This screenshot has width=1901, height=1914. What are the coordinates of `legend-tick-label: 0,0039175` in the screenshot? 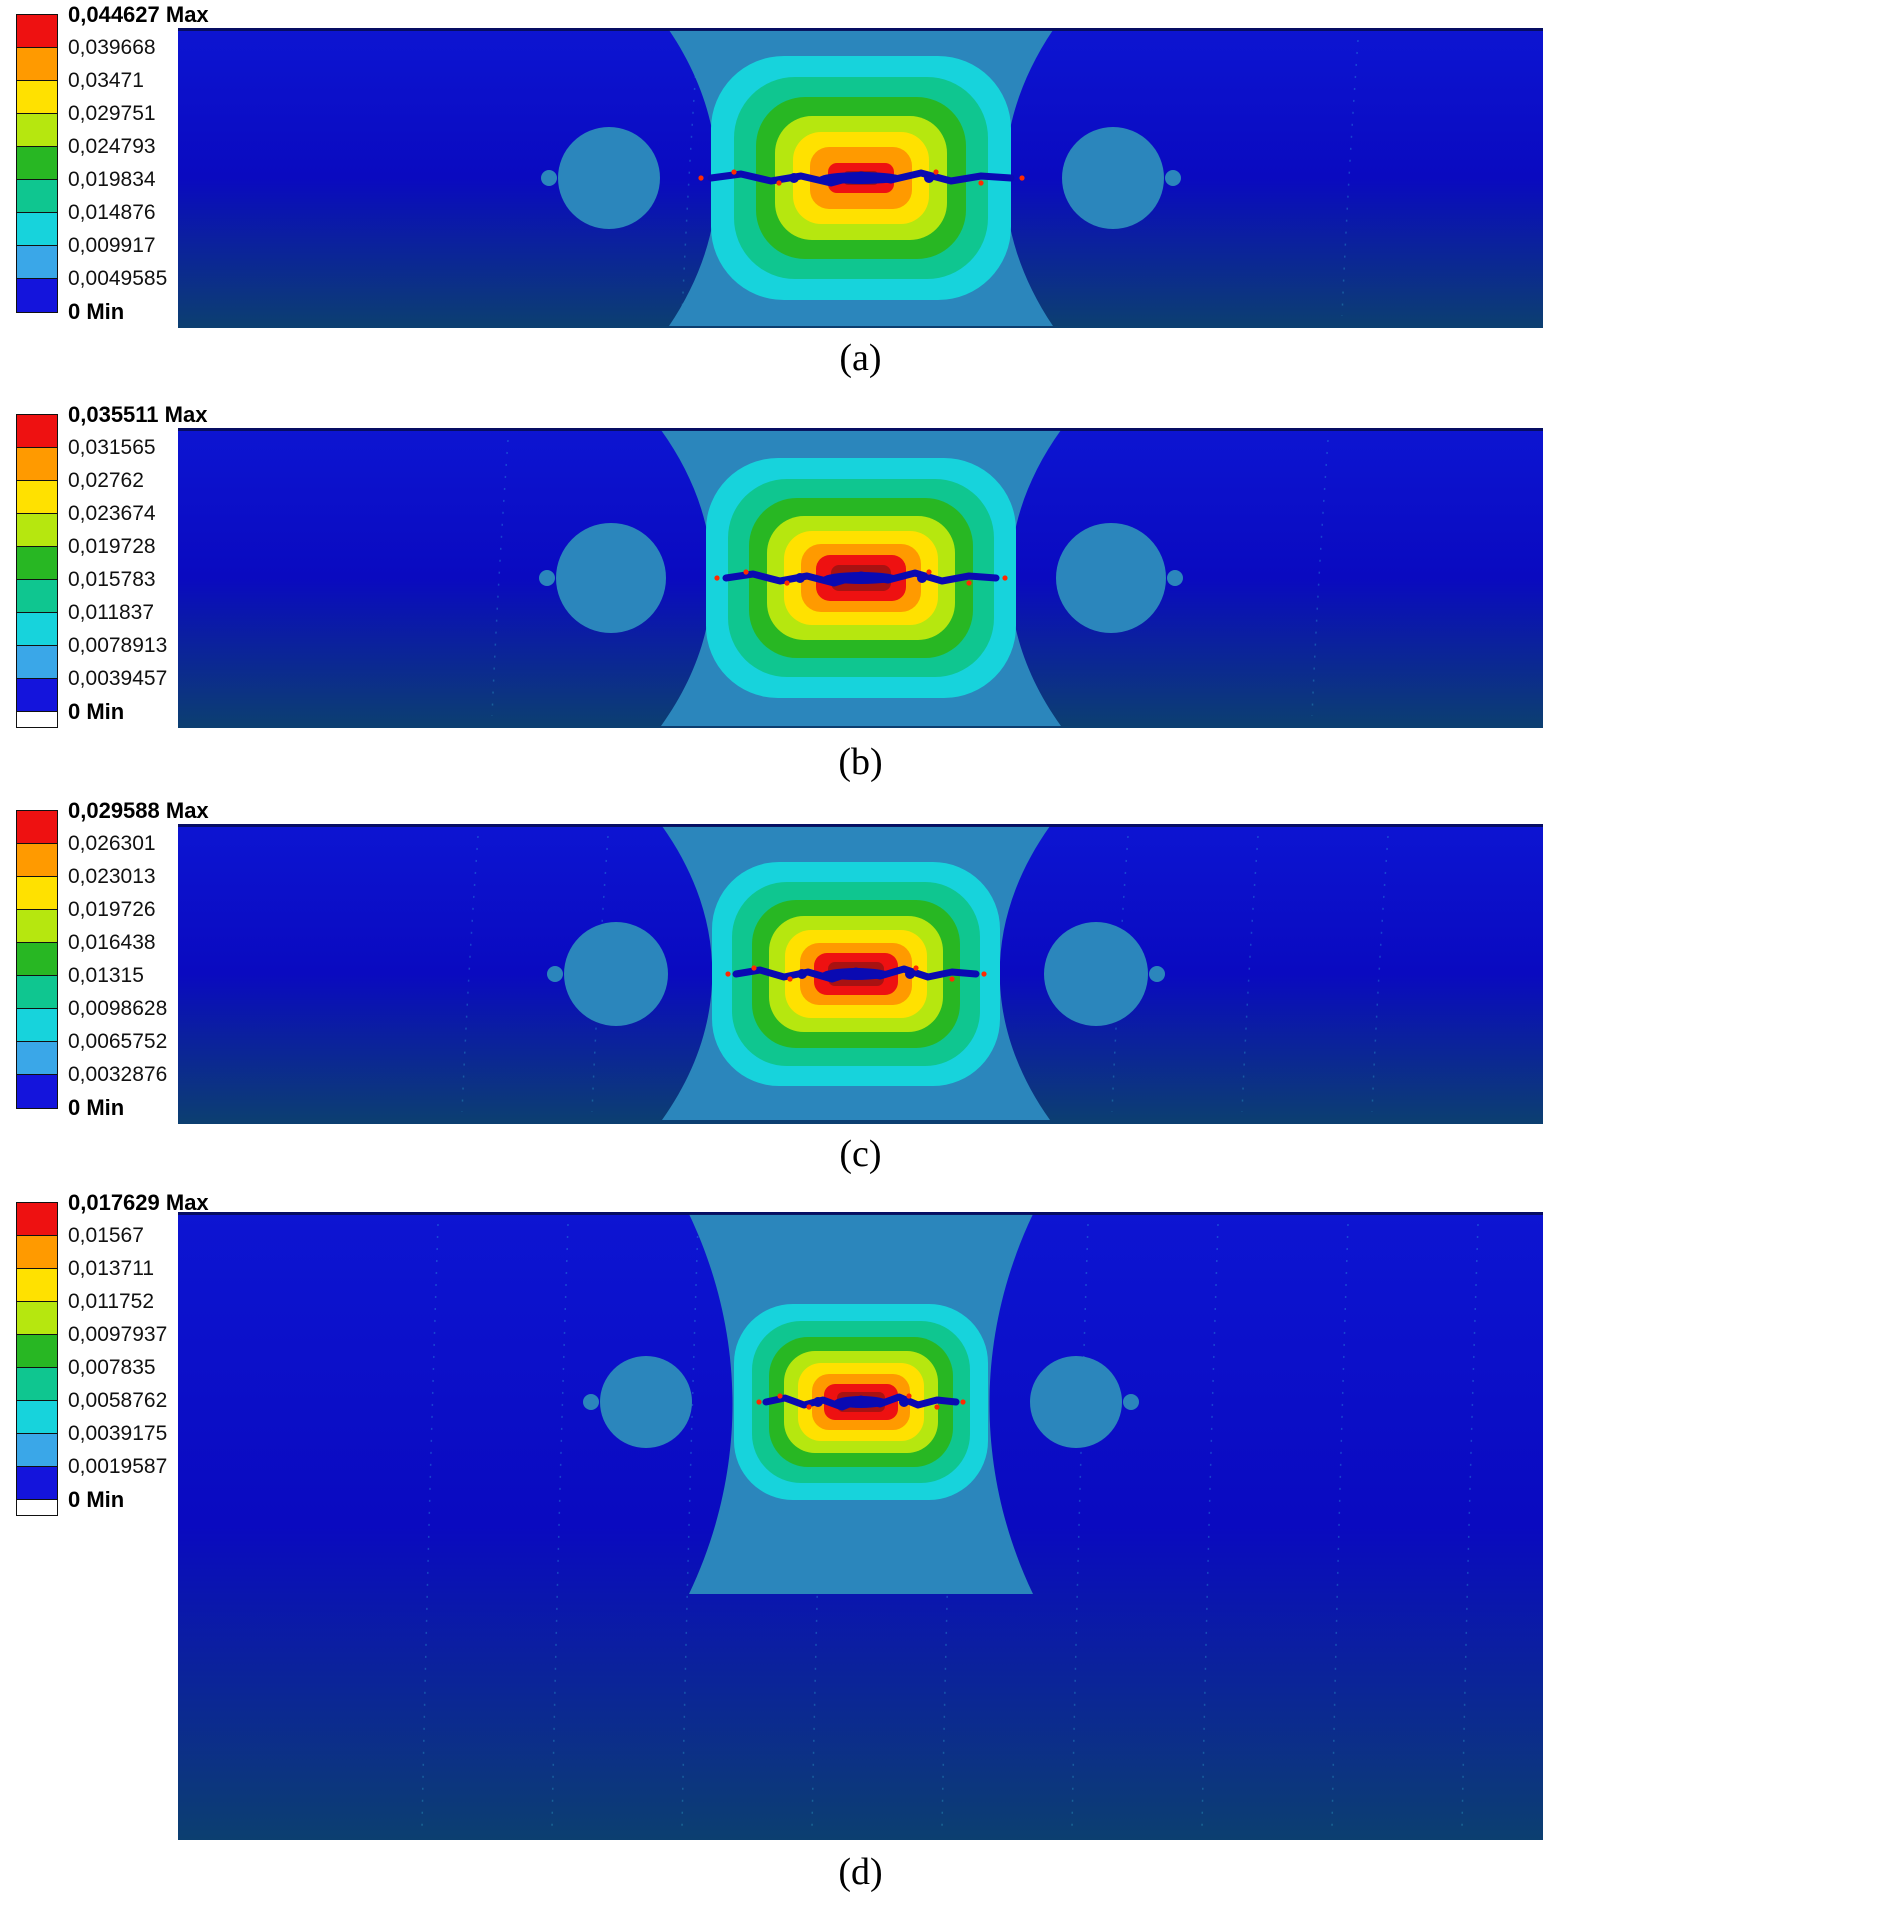 It's located at (118, 1433).